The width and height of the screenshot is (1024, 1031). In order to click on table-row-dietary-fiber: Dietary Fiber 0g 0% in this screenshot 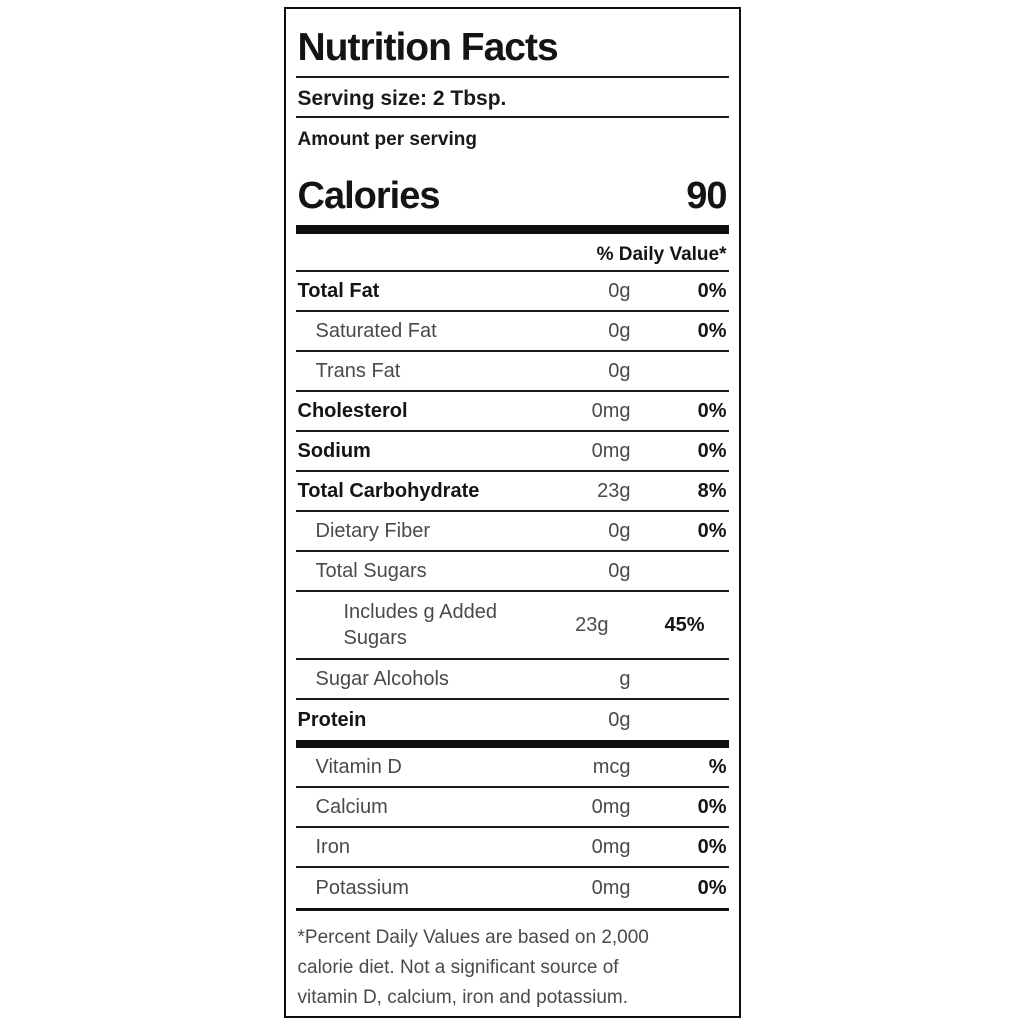, I will do `click(512, 532)`.